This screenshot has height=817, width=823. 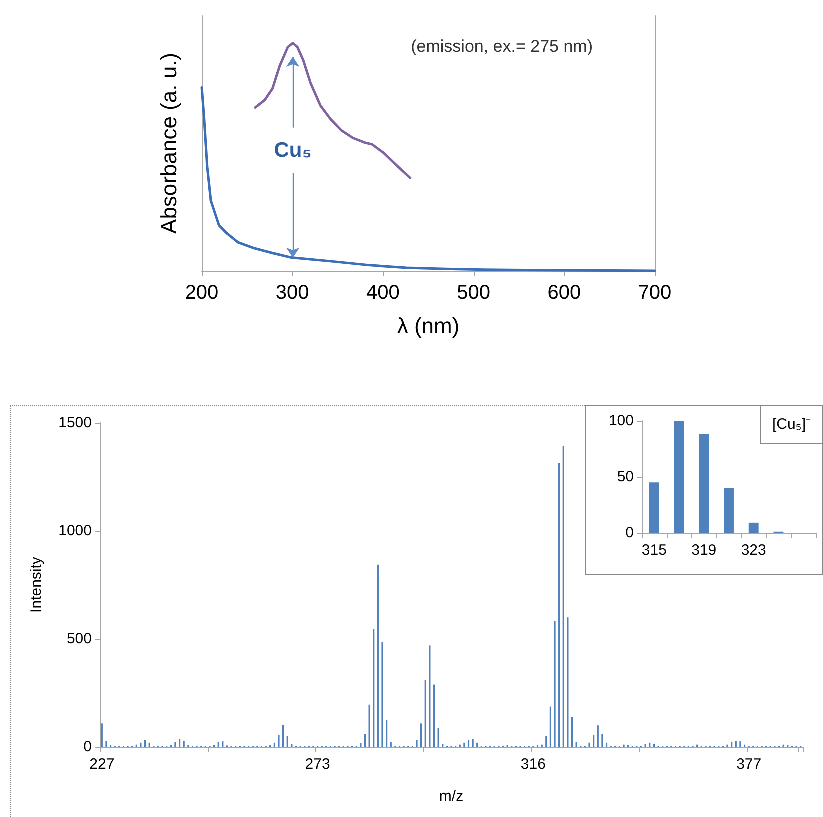 I want to click on x-axis-title: λ (nm), so click(x=428, y=326).